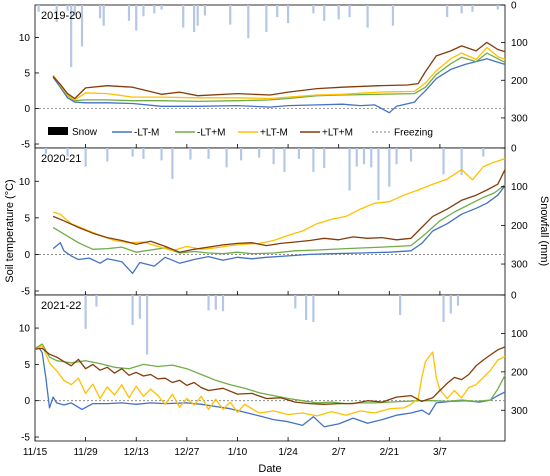 The height and width of the screenshot is (476, 550). Describe the element at coordinates (25, 292) in the screenshot. I see `y-tick-label: -5` at that location.